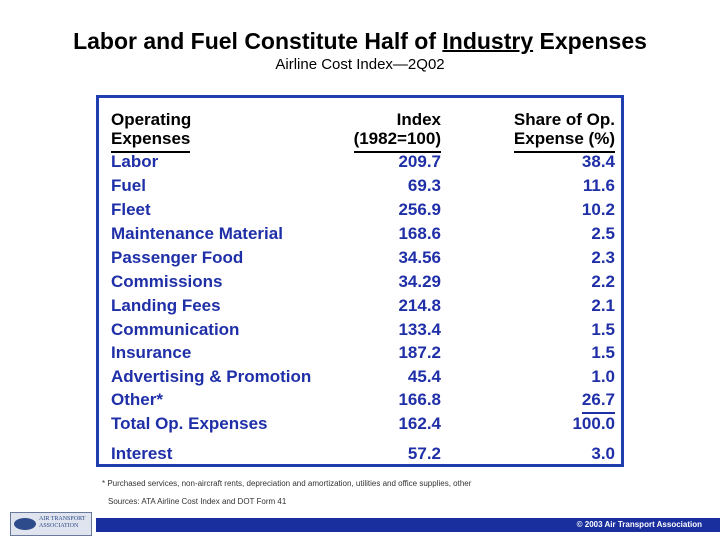 This screenshot has height=540, width=720. Describe the element at coordinates (177, 257) in the screenshot. I see `expense-name: Passenger Food` at that location.